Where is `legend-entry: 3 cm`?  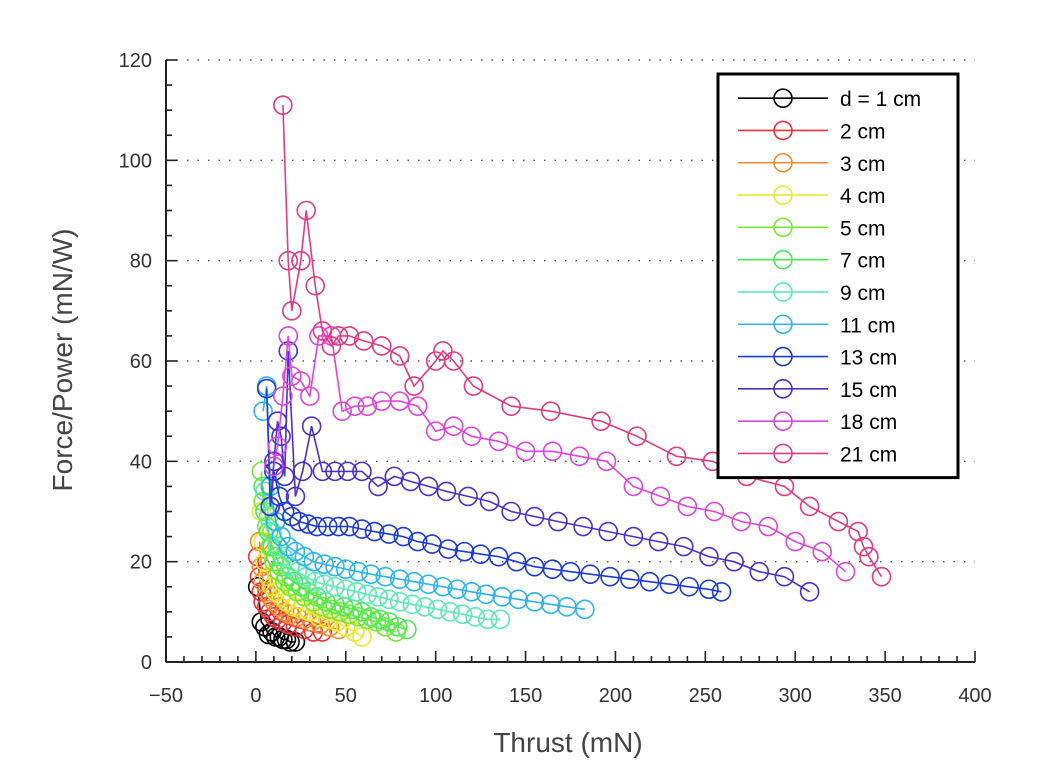
legend-entry: 3 cm is located at coordinates (812, 164).